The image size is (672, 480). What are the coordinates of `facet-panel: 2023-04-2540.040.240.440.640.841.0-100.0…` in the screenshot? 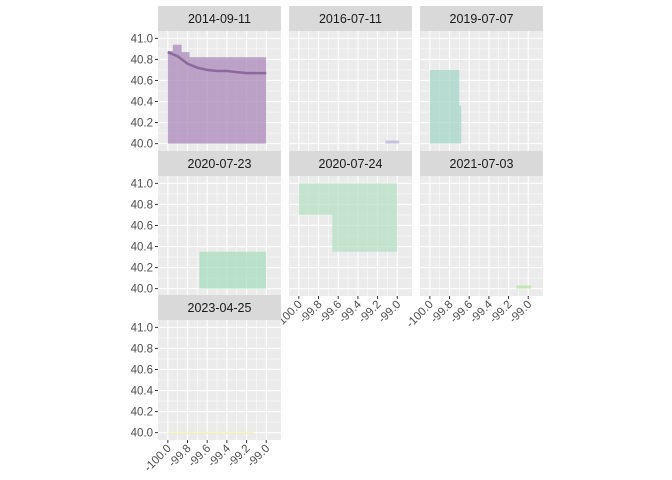 It's located at (206, 384).